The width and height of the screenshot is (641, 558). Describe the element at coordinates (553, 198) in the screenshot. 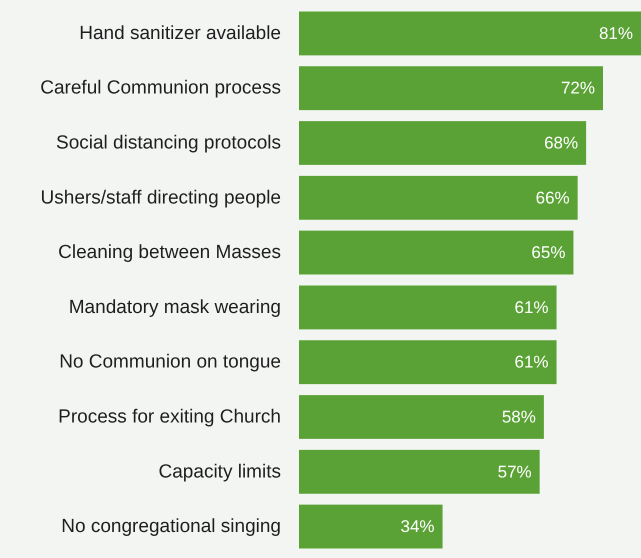

I see `data-label: 66%` at that location.